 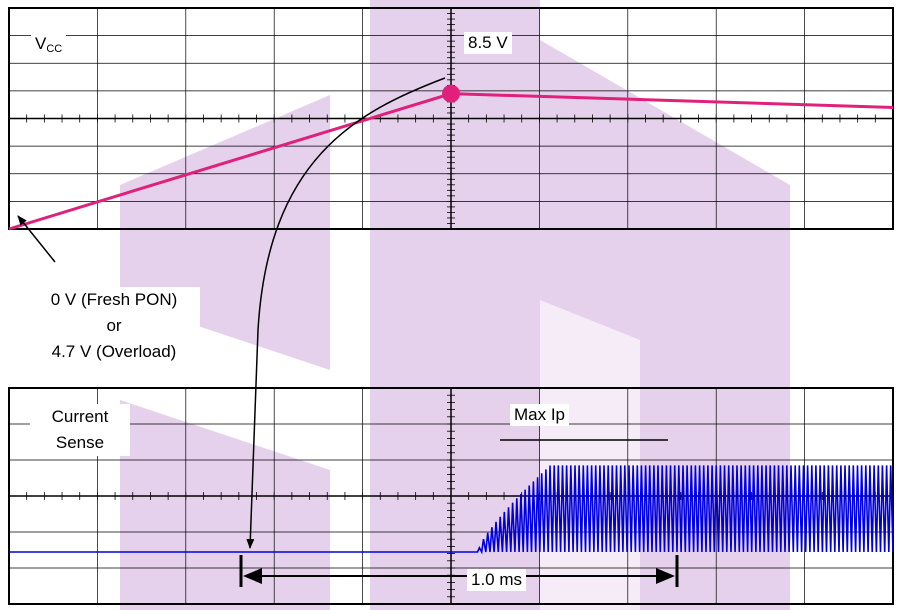 I want to click on vcc-label: VCC, so click(x=49, y=46).